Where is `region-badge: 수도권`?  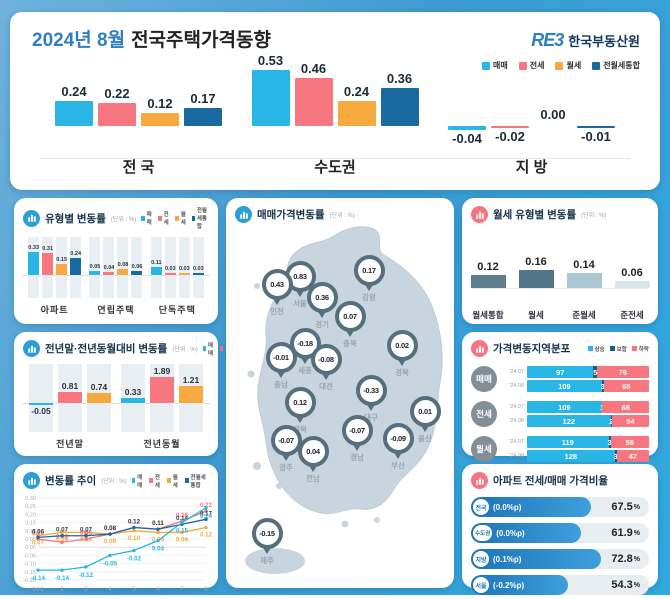
region-badge: 수도권 is located at coordinates (483, 533).